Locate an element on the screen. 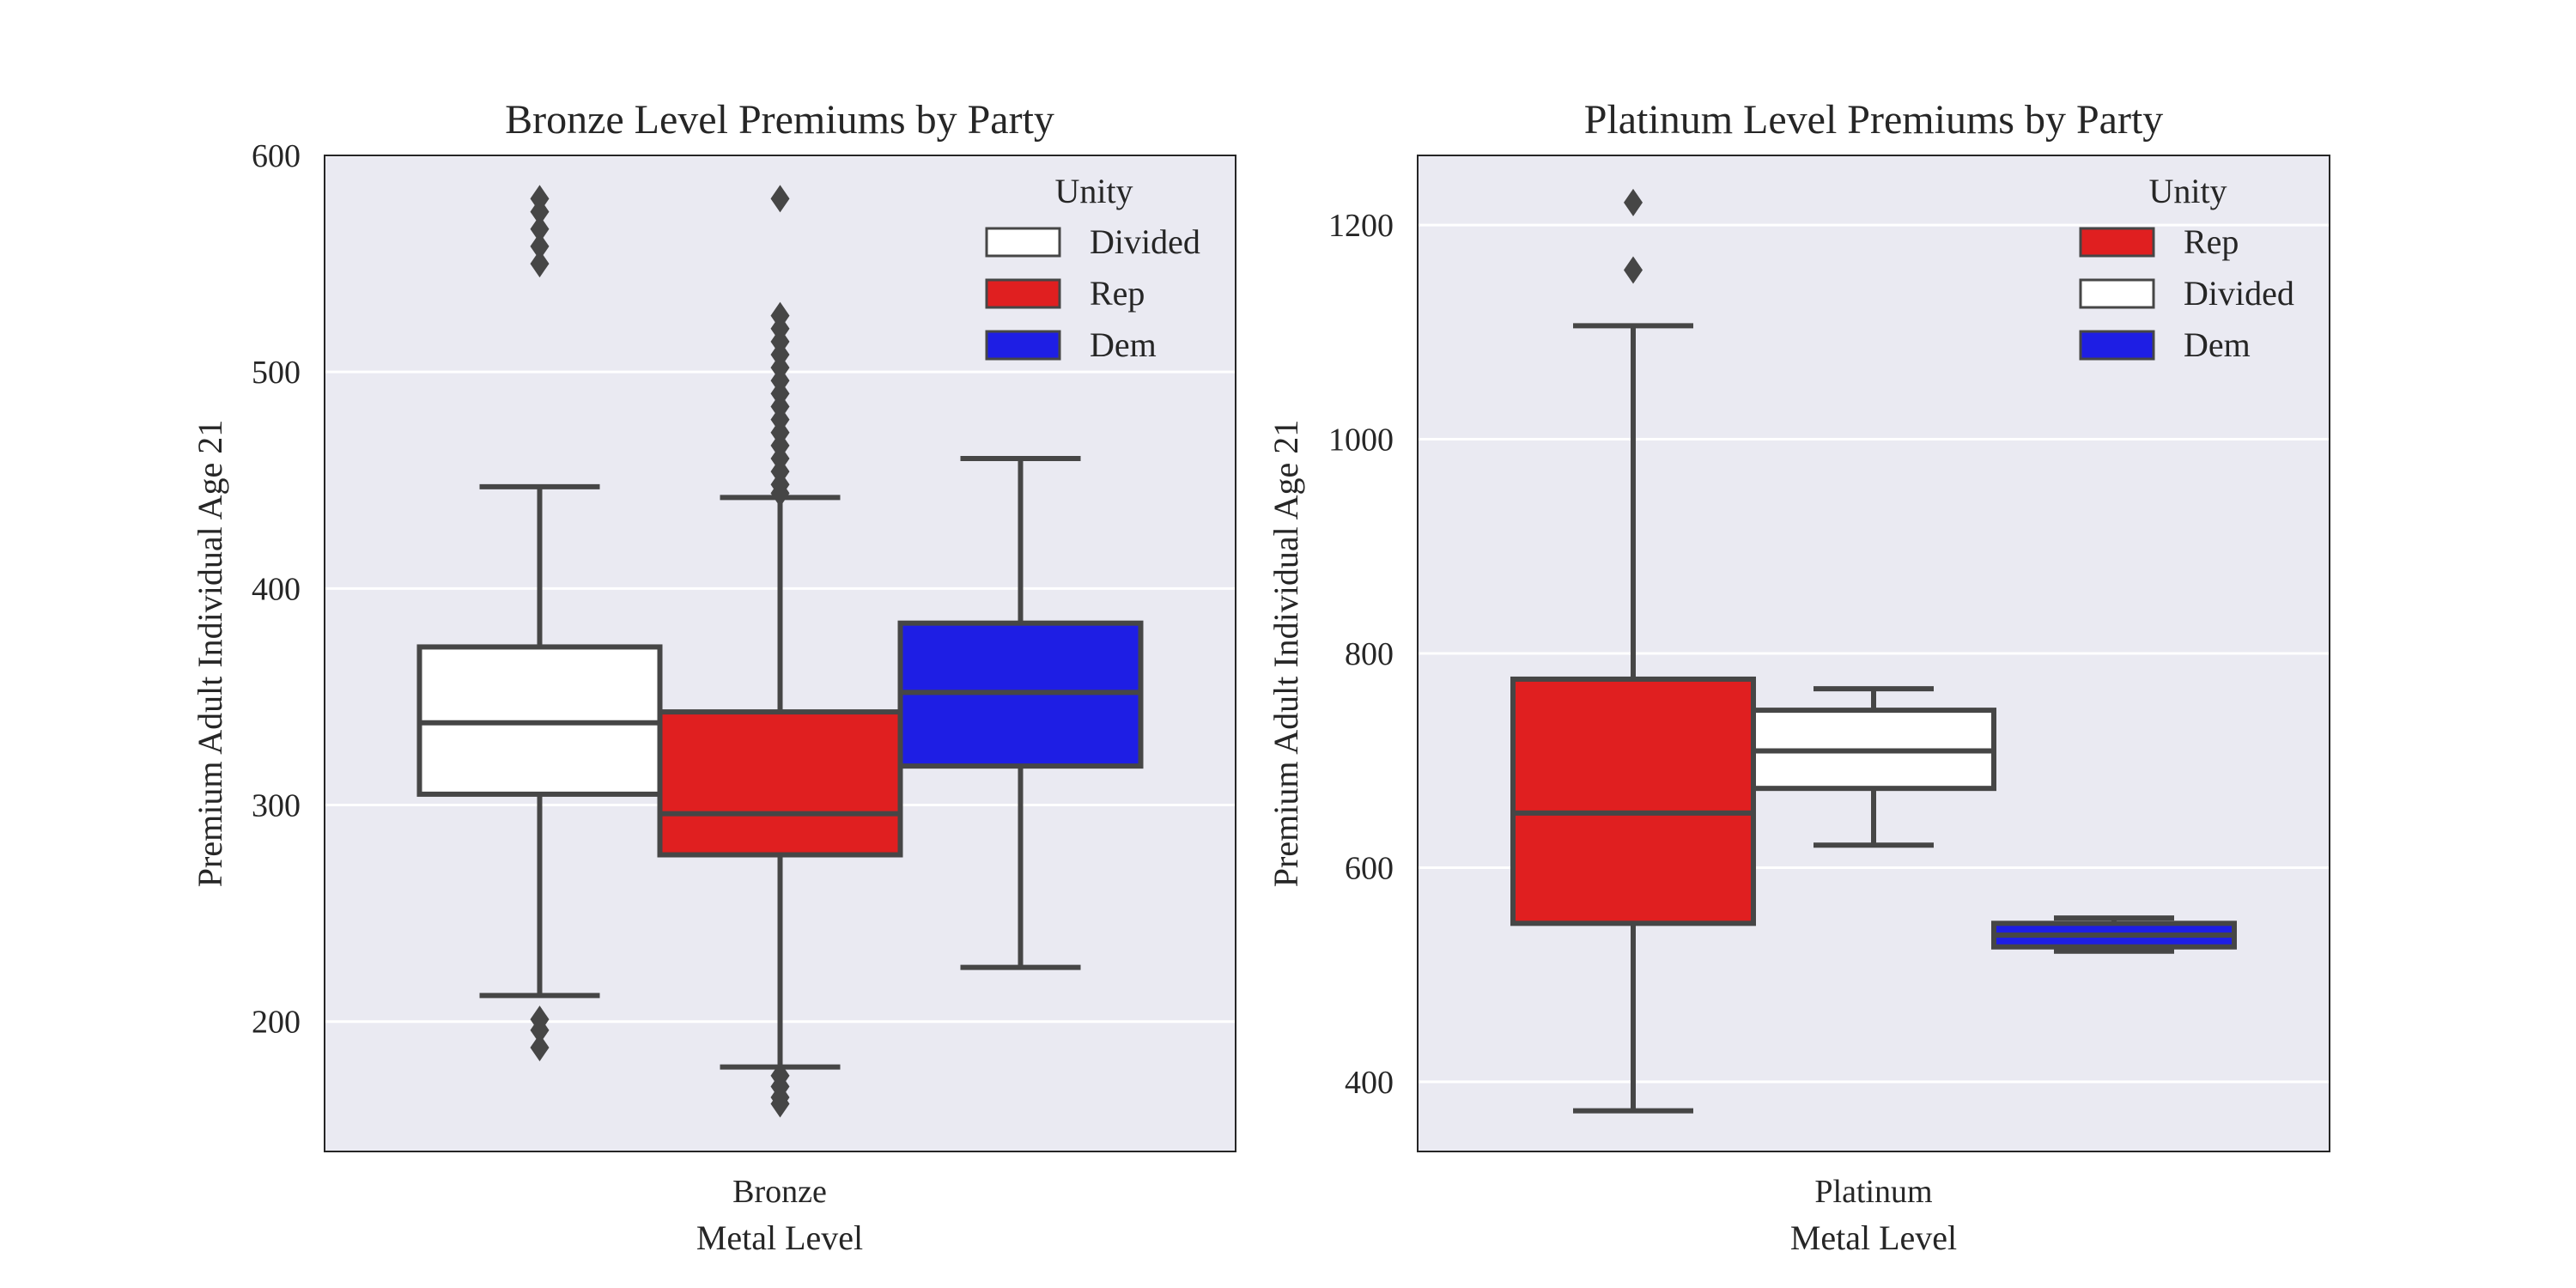 This screenshot has height=1288, width=2576. platinum-legend-label-divided: Divided is located at coordinates (2239, 293).